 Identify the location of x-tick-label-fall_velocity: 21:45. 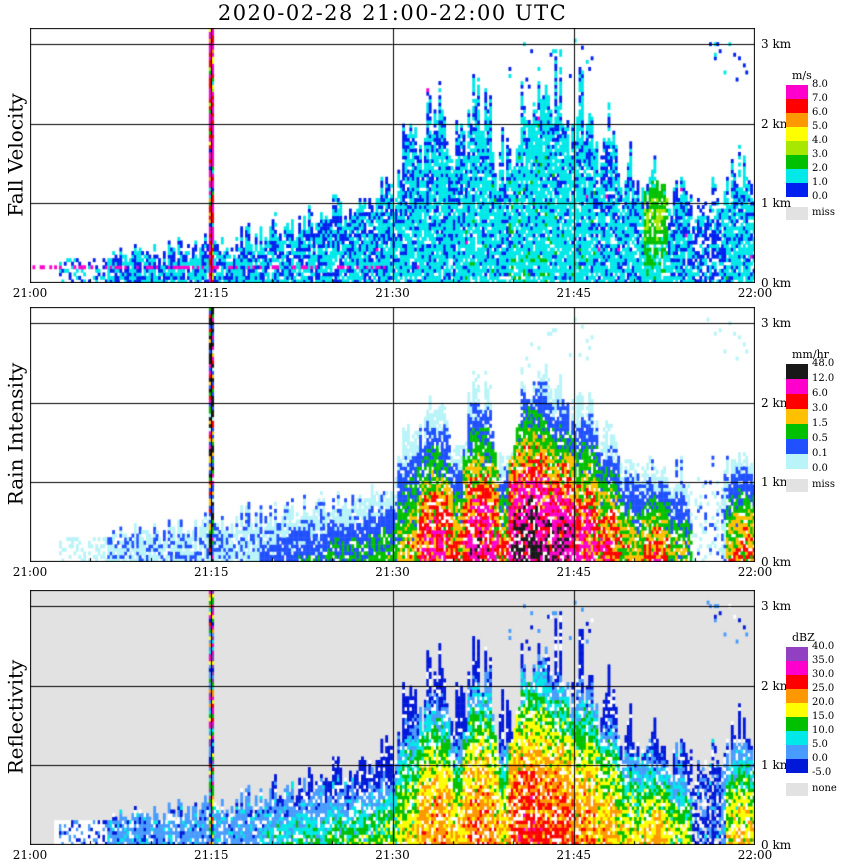
(574, 293).